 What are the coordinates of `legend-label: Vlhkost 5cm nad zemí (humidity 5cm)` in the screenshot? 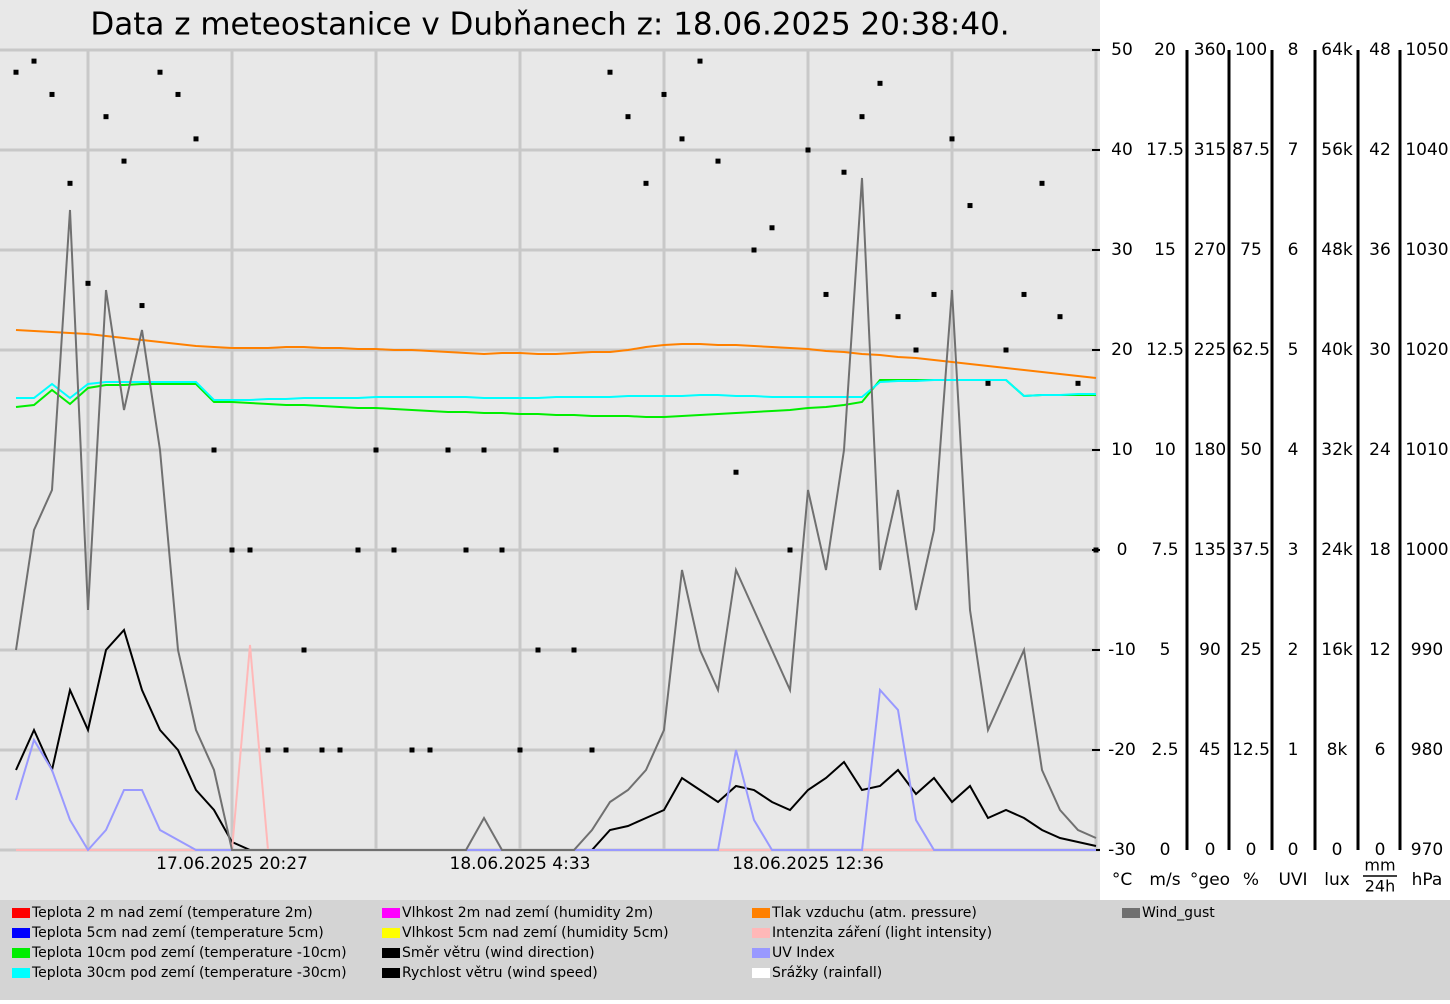 It's located at (535, 933).